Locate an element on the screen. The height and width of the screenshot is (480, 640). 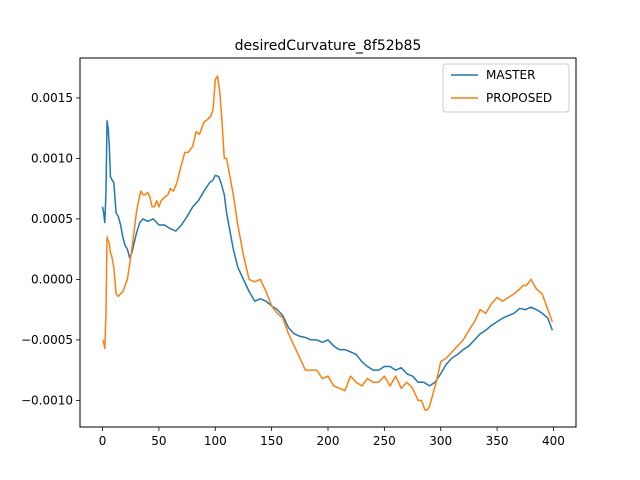
legend-label-proposed: PROPOSED is located at coordinates (519, 98).